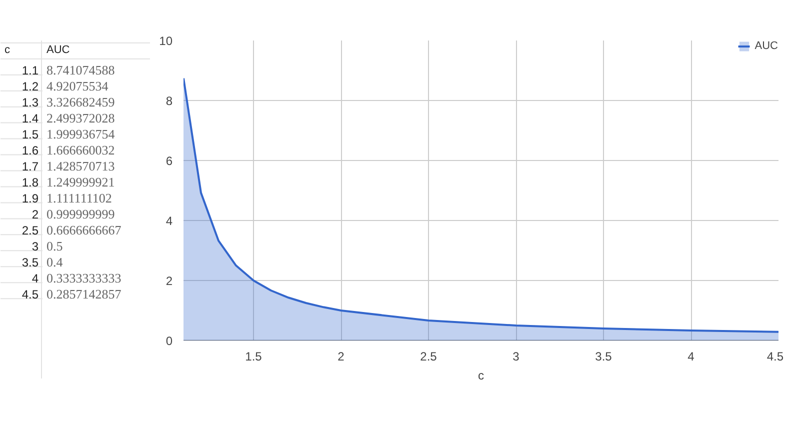 The image size is (800, 423). Describe the element at coordinates (84, 230) in the screenshot. I see `data-label: 0.6666666667` at that location.